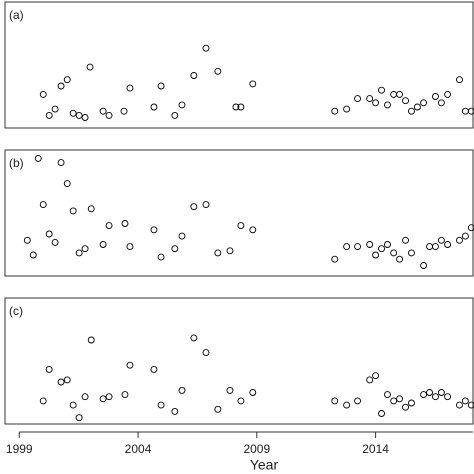 The height and width of the screenshot is (474, 474). Describe the element at coordinates (138, 449) in the screenshot. I see `x-tick-label: 2004` at that location.